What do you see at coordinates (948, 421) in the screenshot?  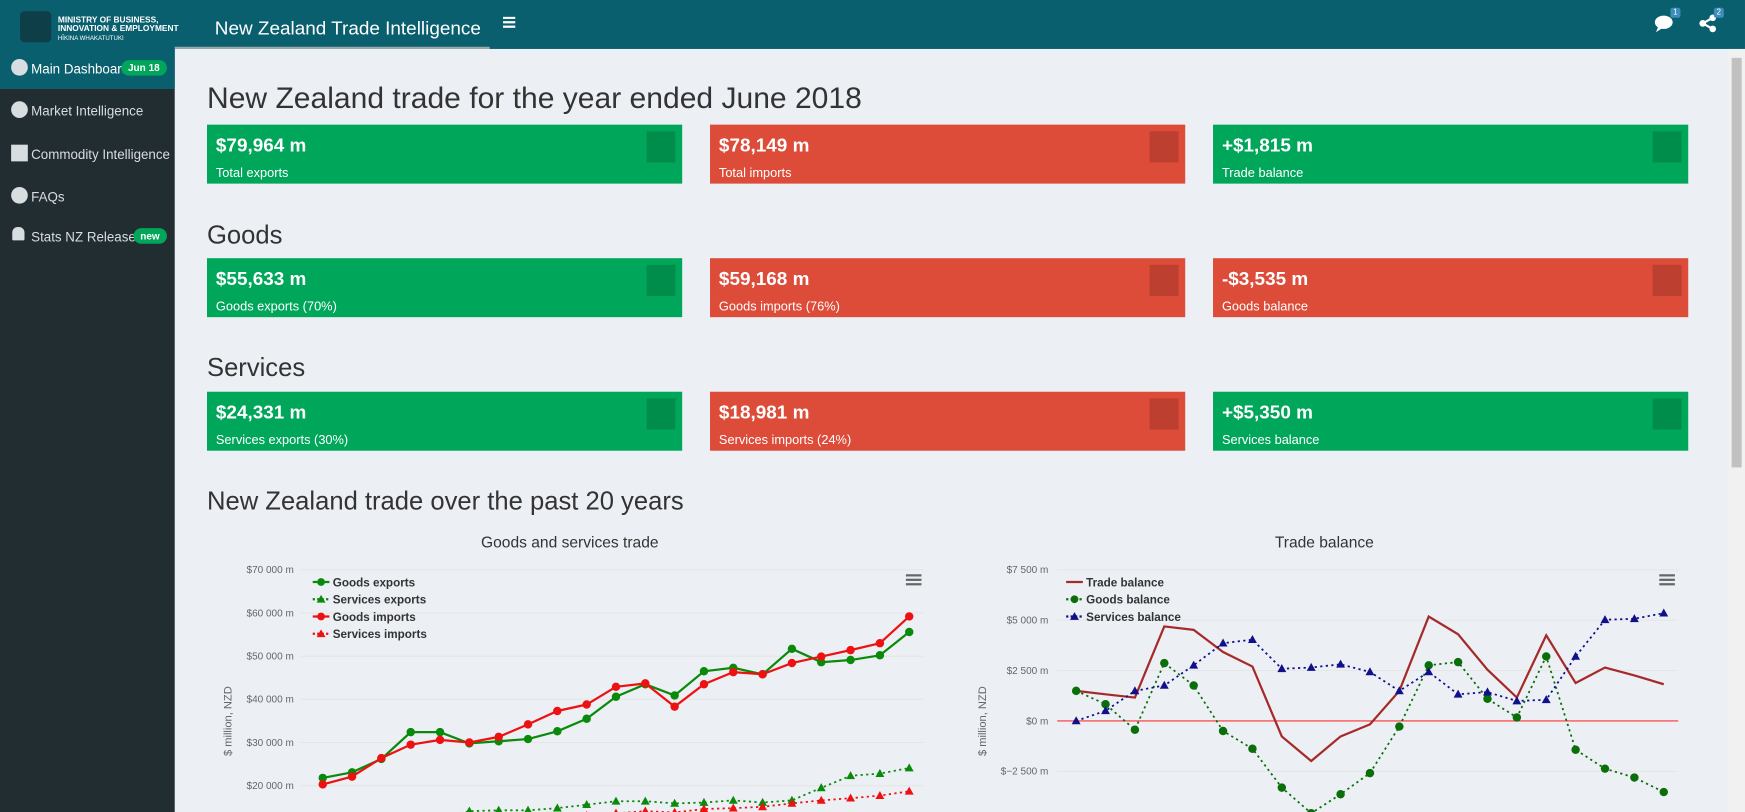 I see `stat-card: $18,981 m Services imports (24%)` at bounding box center [948, 421].